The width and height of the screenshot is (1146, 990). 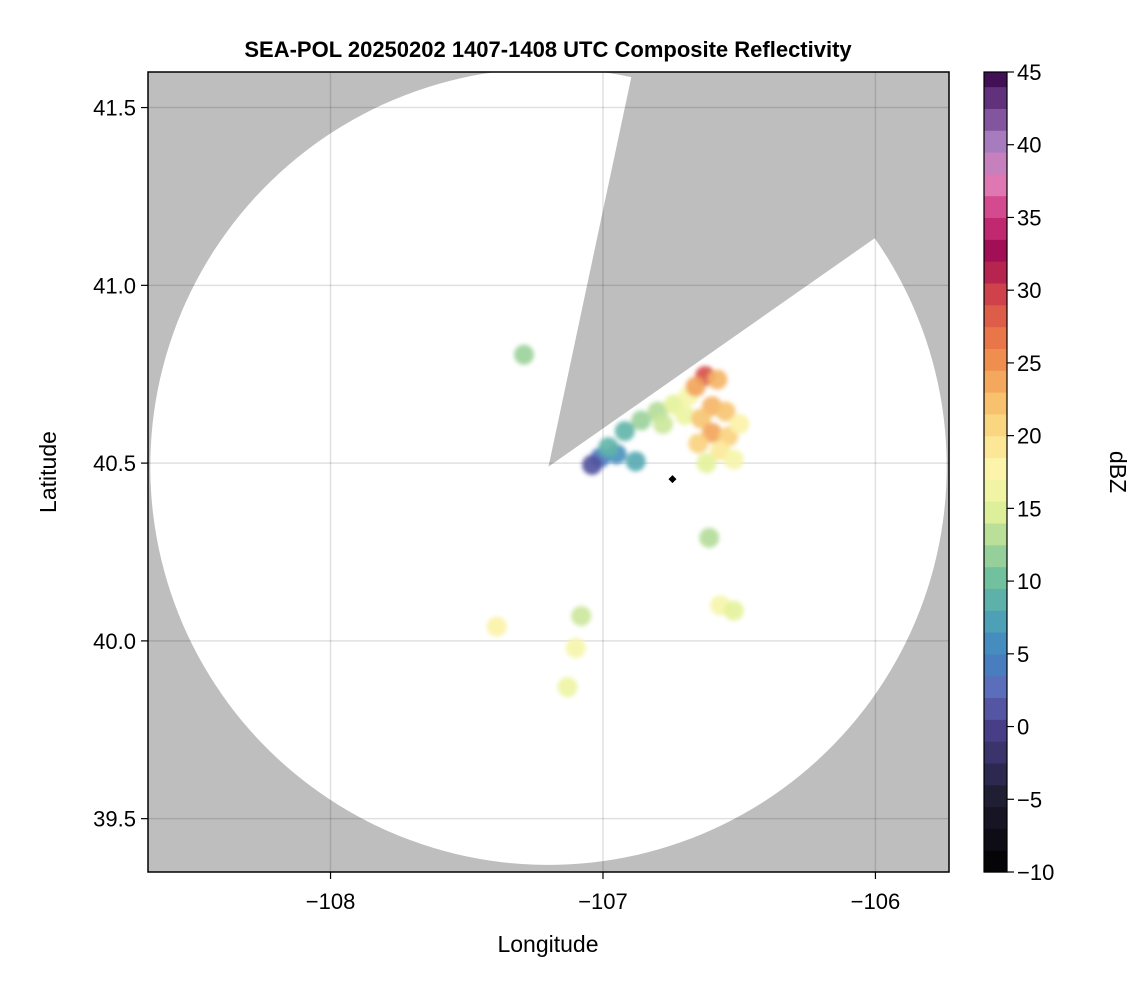 What do you see at coordinates (1035, 872) in the screenshot?
I see `colorbar-tick-label: −10` at bounding box center [1035, 872].